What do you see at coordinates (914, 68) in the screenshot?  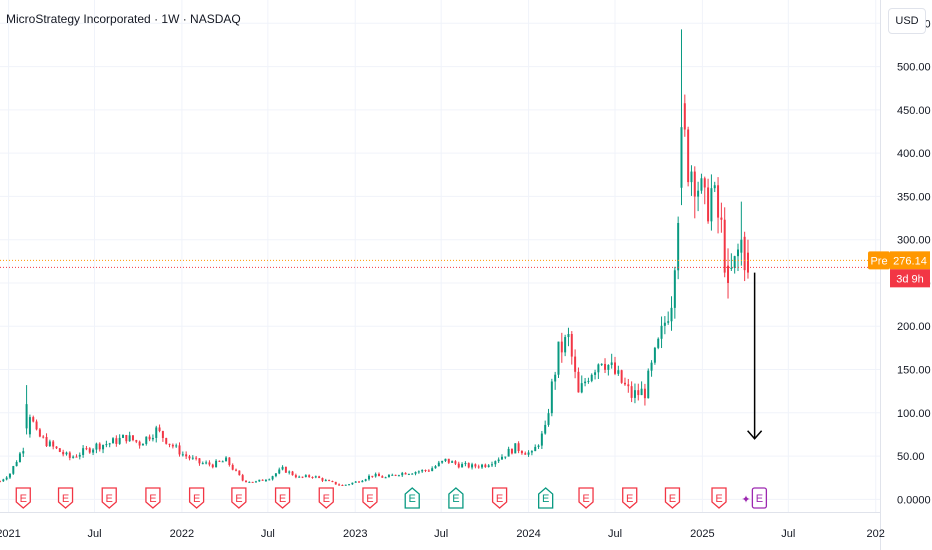 I see `y-tick-label: 500.00` at bounding box center [914, 68].